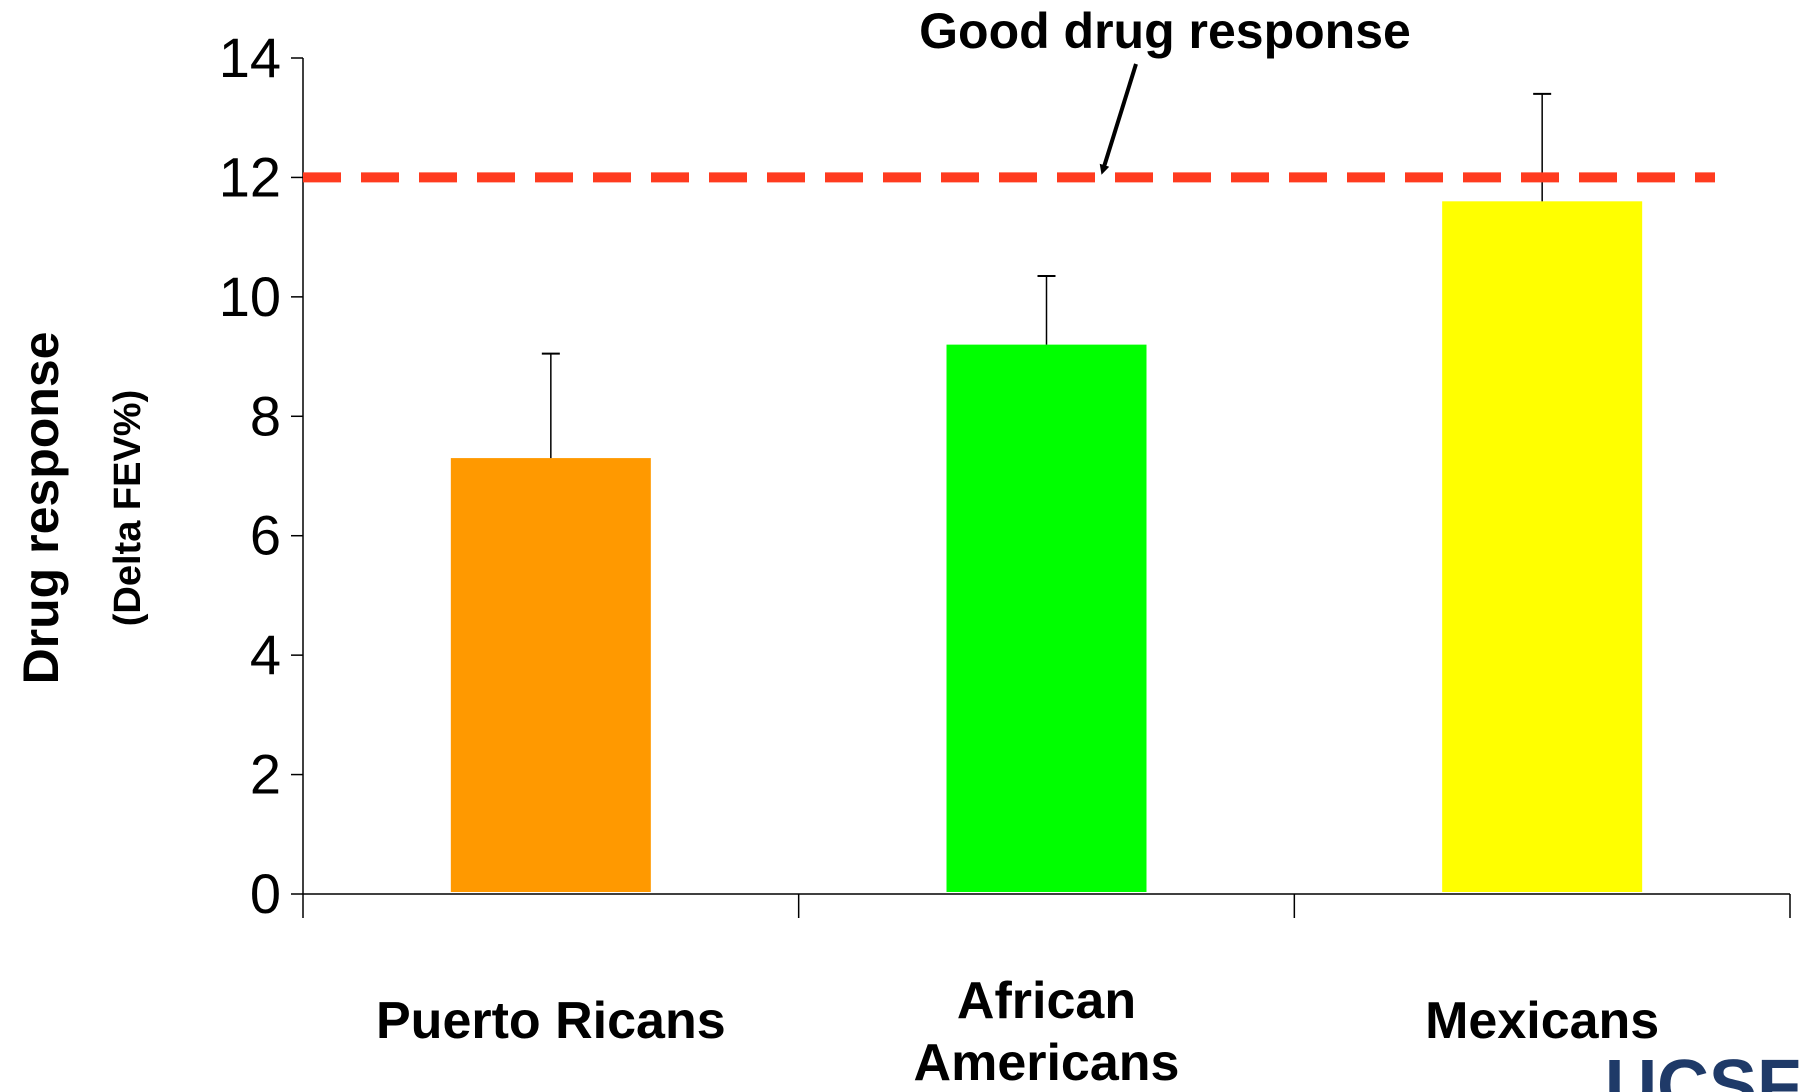 The image size is (1812, 1092). I want to click on y-tick-label: 0, so click(265, 893).